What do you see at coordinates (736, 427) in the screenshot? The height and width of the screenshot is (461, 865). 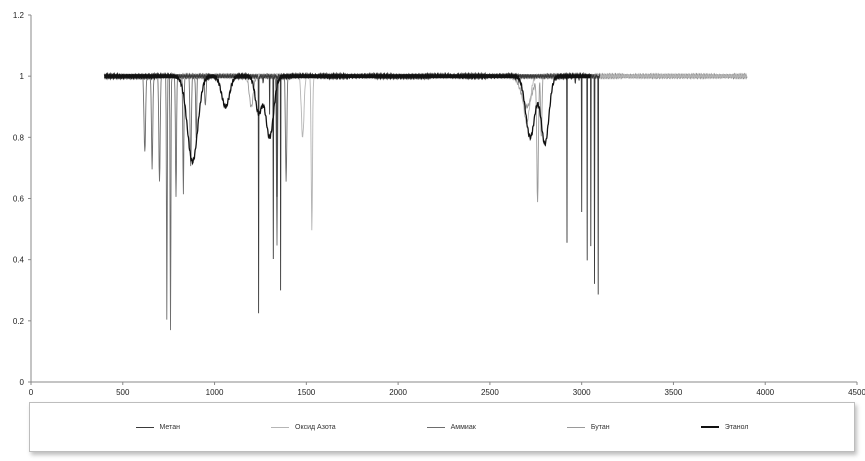 I see `legend-label: Этанол` at bounding box center [736, 427].